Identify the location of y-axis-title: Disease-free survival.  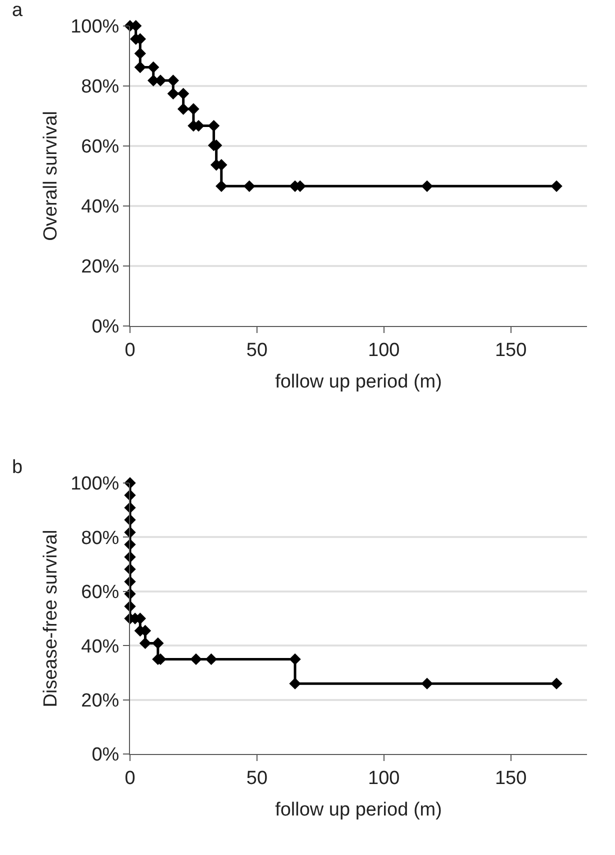
(51, 619).